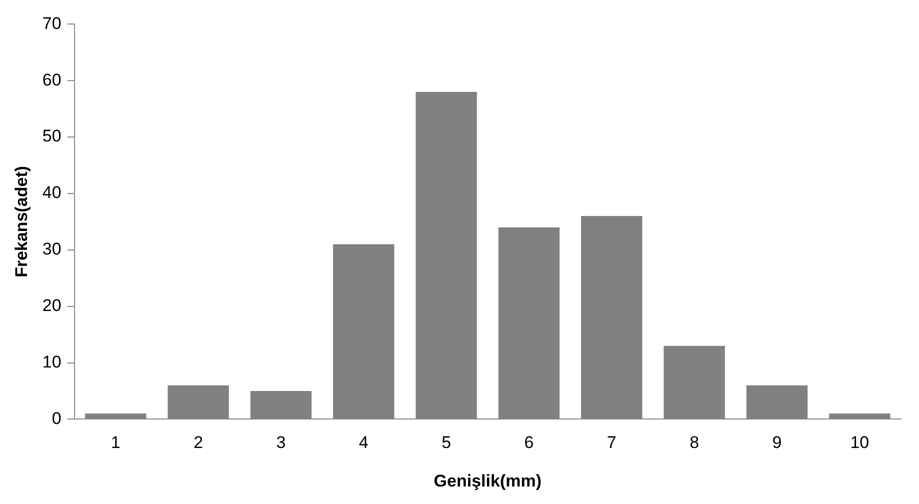  Describe the element at coordinates (611, 442) in the screenshot. I see `x-tick-label: 7` at that location.